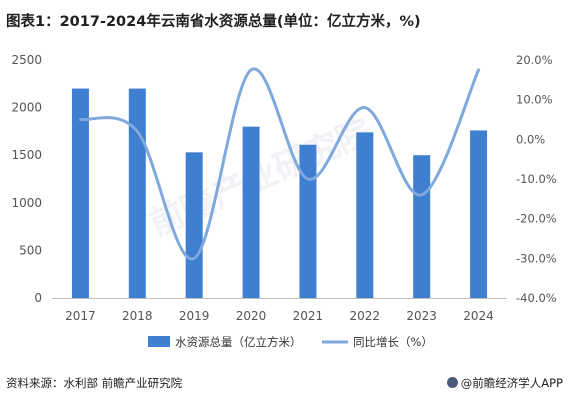 This screenshot has width=569, height=407. What do you see at coordinates (511, 383) in the screenshot?
I see `brand-label: @前瞻经济学人APP` at bounding box center [511, 383].